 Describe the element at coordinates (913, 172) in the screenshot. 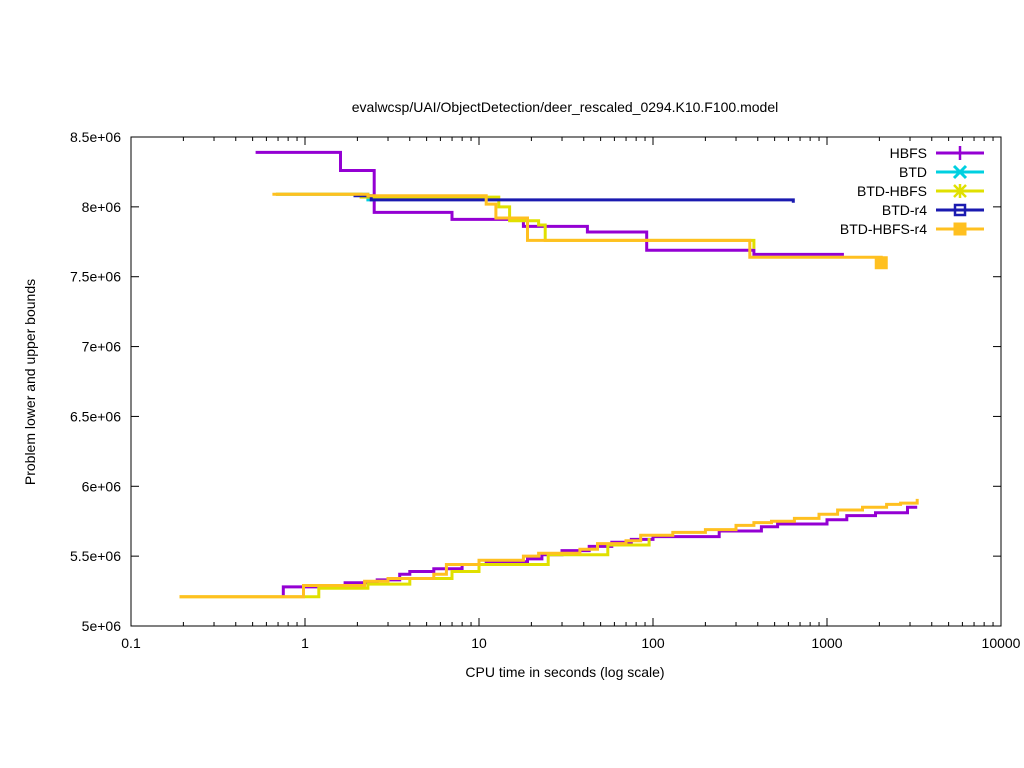

I see `legend-label-btd: BTD` at that location.